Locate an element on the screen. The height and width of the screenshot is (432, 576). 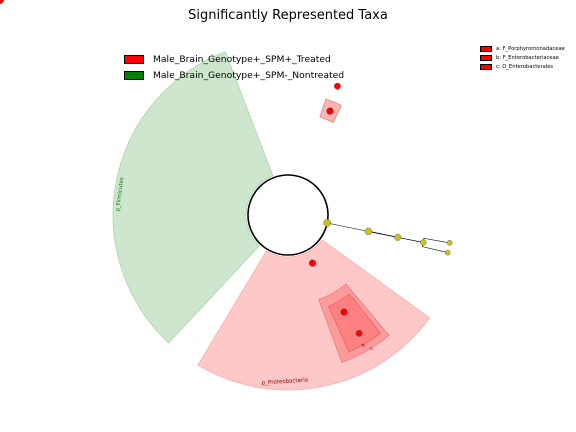
family-branch is located at coordinates (410, 239).